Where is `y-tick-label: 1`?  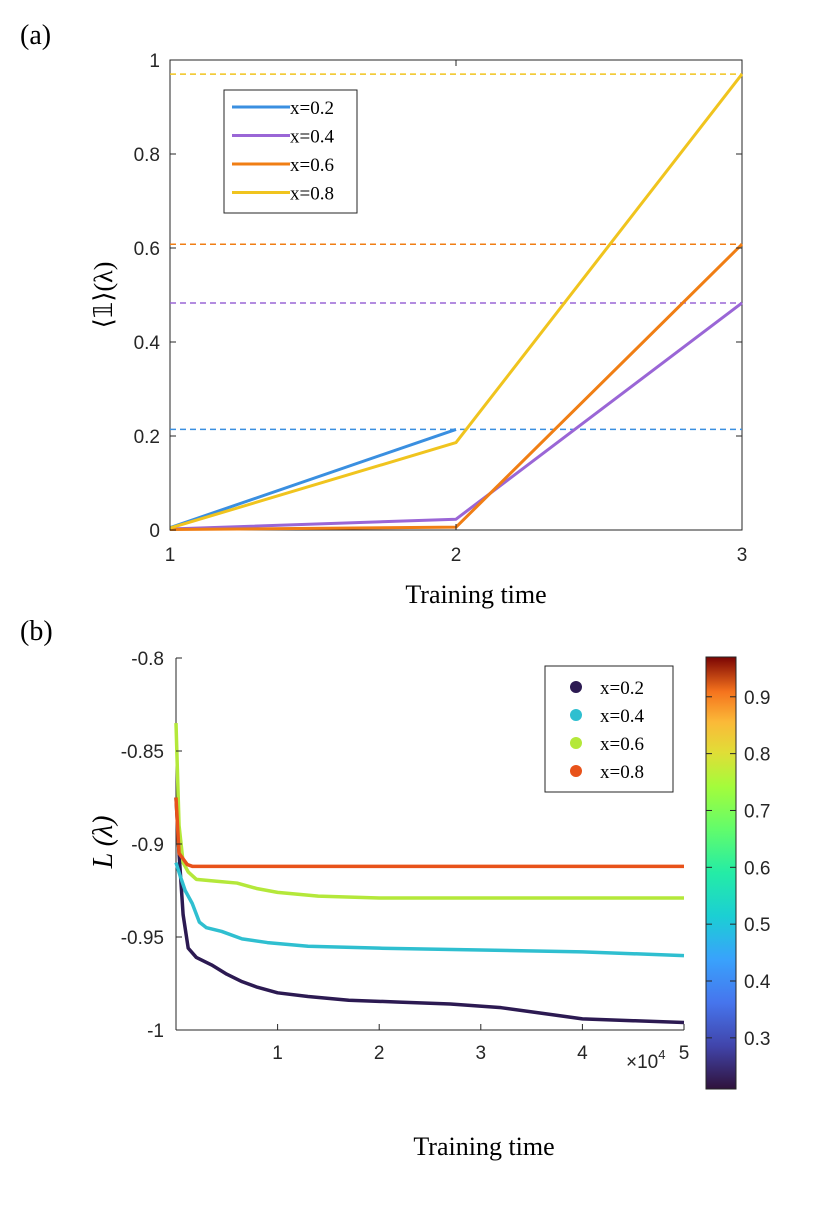
y-tick-label: 1 is located at coordinates (154, 61).